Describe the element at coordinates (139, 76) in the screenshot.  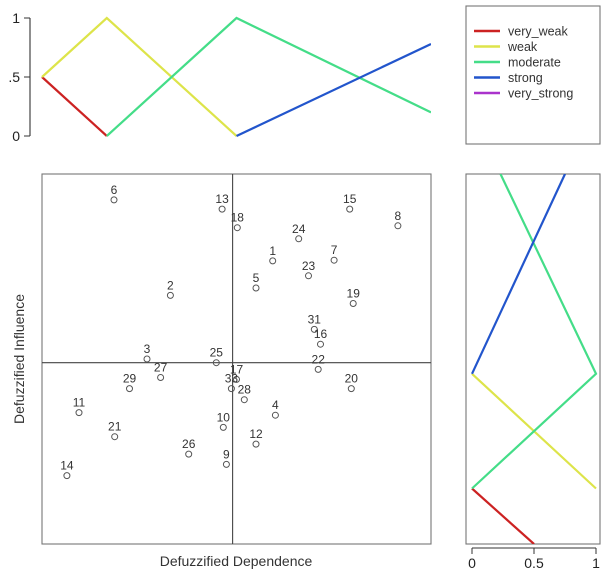
I see `top-series-weak` at that location.